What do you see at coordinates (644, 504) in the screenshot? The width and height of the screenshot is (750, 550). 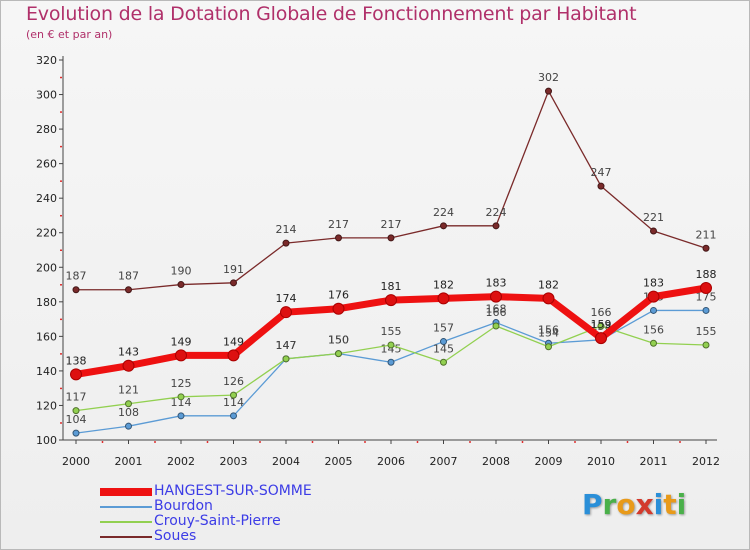 I see `logo-letter: x` at bounding box center [644, 504].